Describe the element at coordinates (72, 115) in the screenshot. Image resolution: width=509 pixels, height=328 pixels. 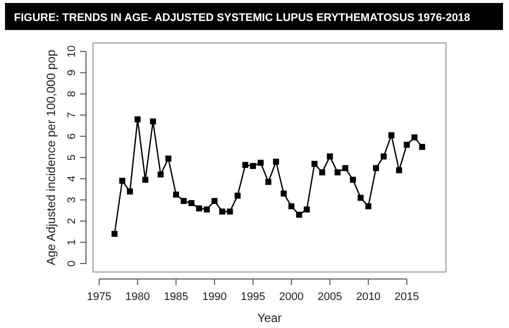
I see `y-tick-label: 7` at that location.